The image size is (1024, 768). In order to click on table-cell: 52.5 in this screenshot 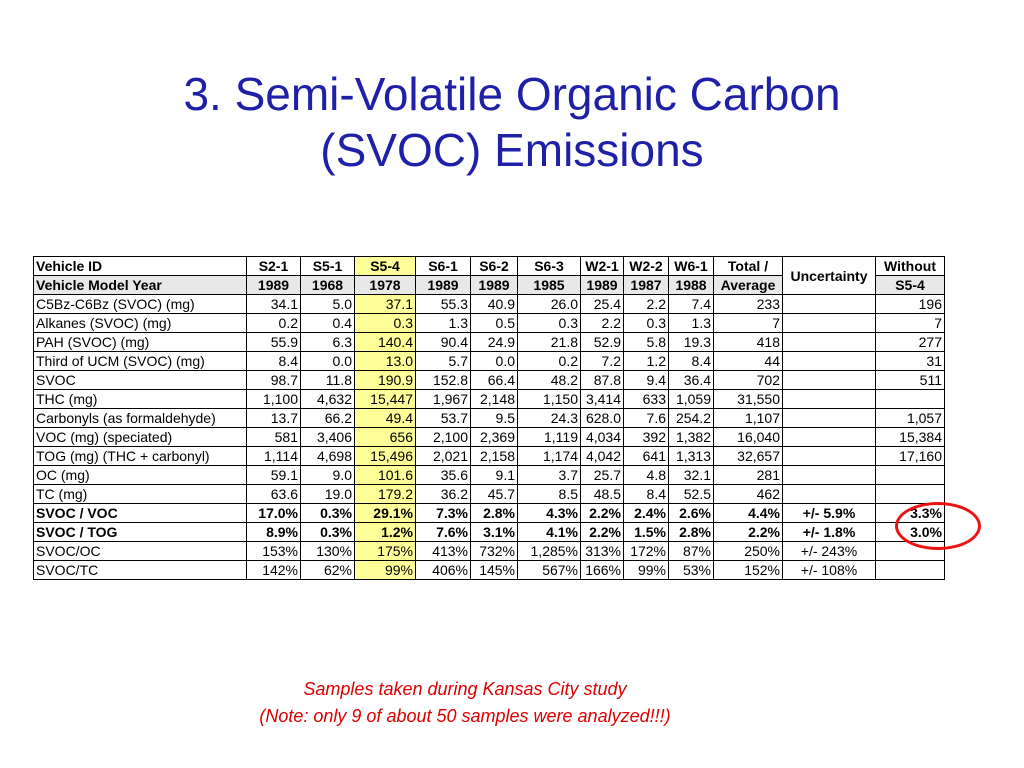, I will do `click(691, 494)`.